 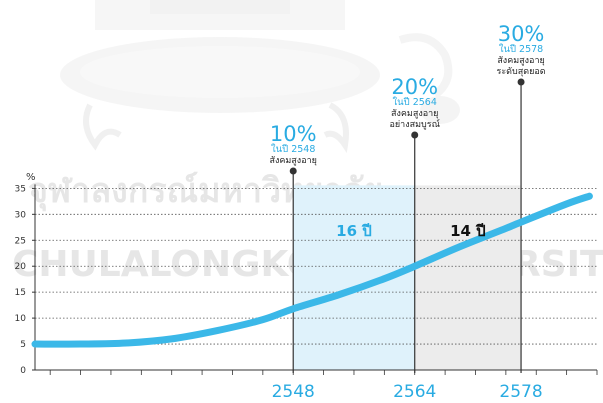 I want to click on x-year-labels: 2548 2564 2578, so click(x=407, y=392).